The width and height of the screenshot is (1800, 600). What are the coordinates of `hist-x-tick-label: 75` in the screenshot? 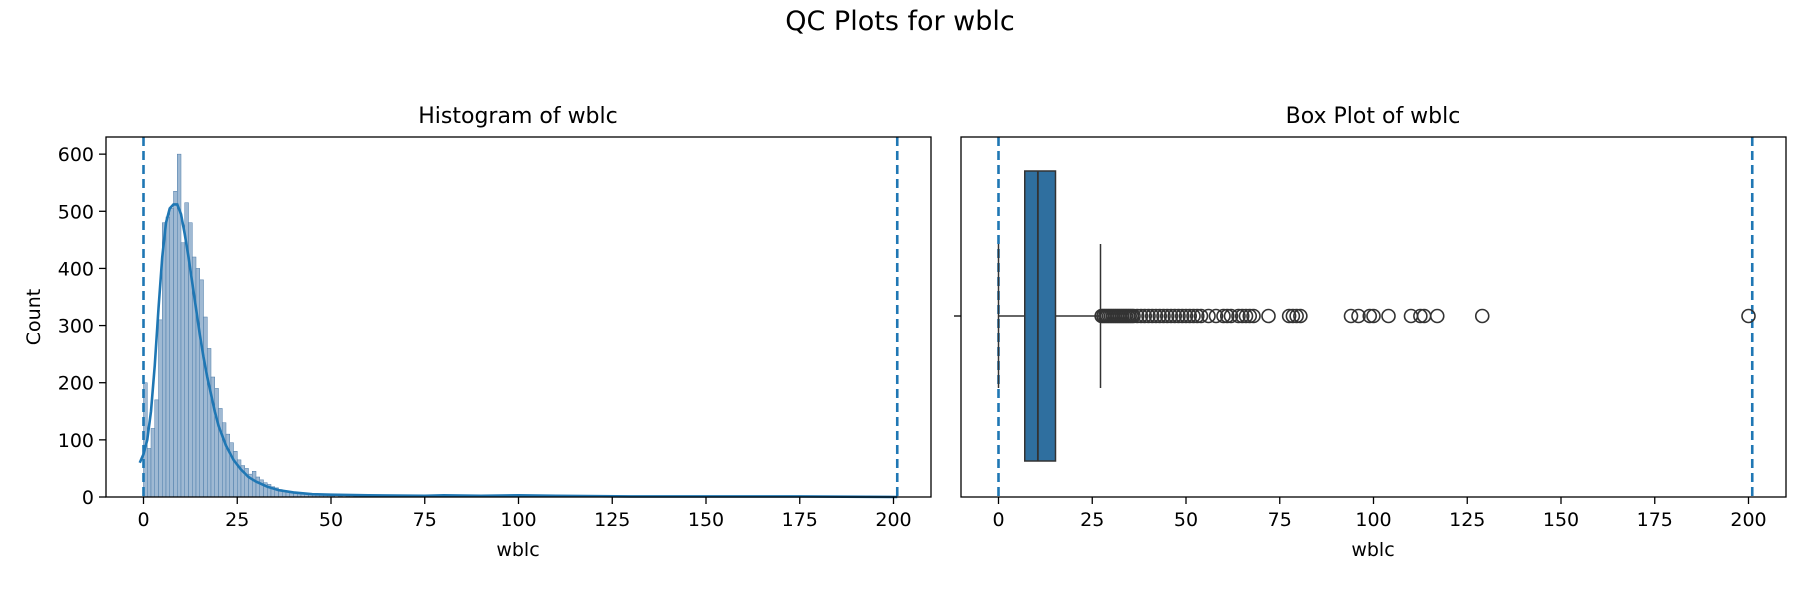 It's located at (425, 520).